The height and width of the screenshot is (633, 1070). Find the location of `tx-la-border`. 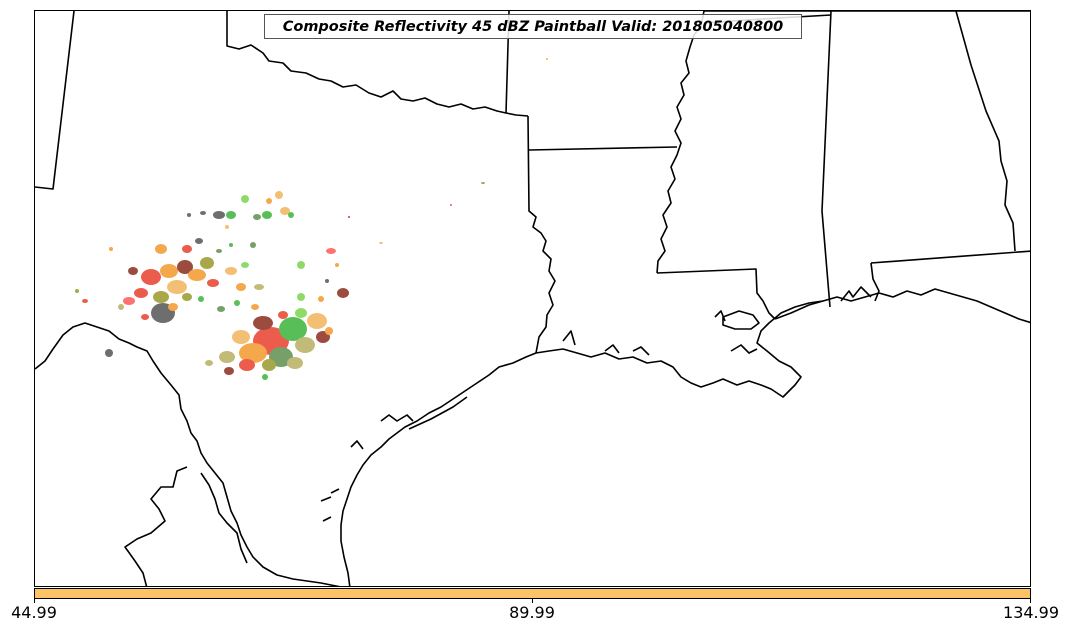

tx-la-border is located at coordinates (541, 234).